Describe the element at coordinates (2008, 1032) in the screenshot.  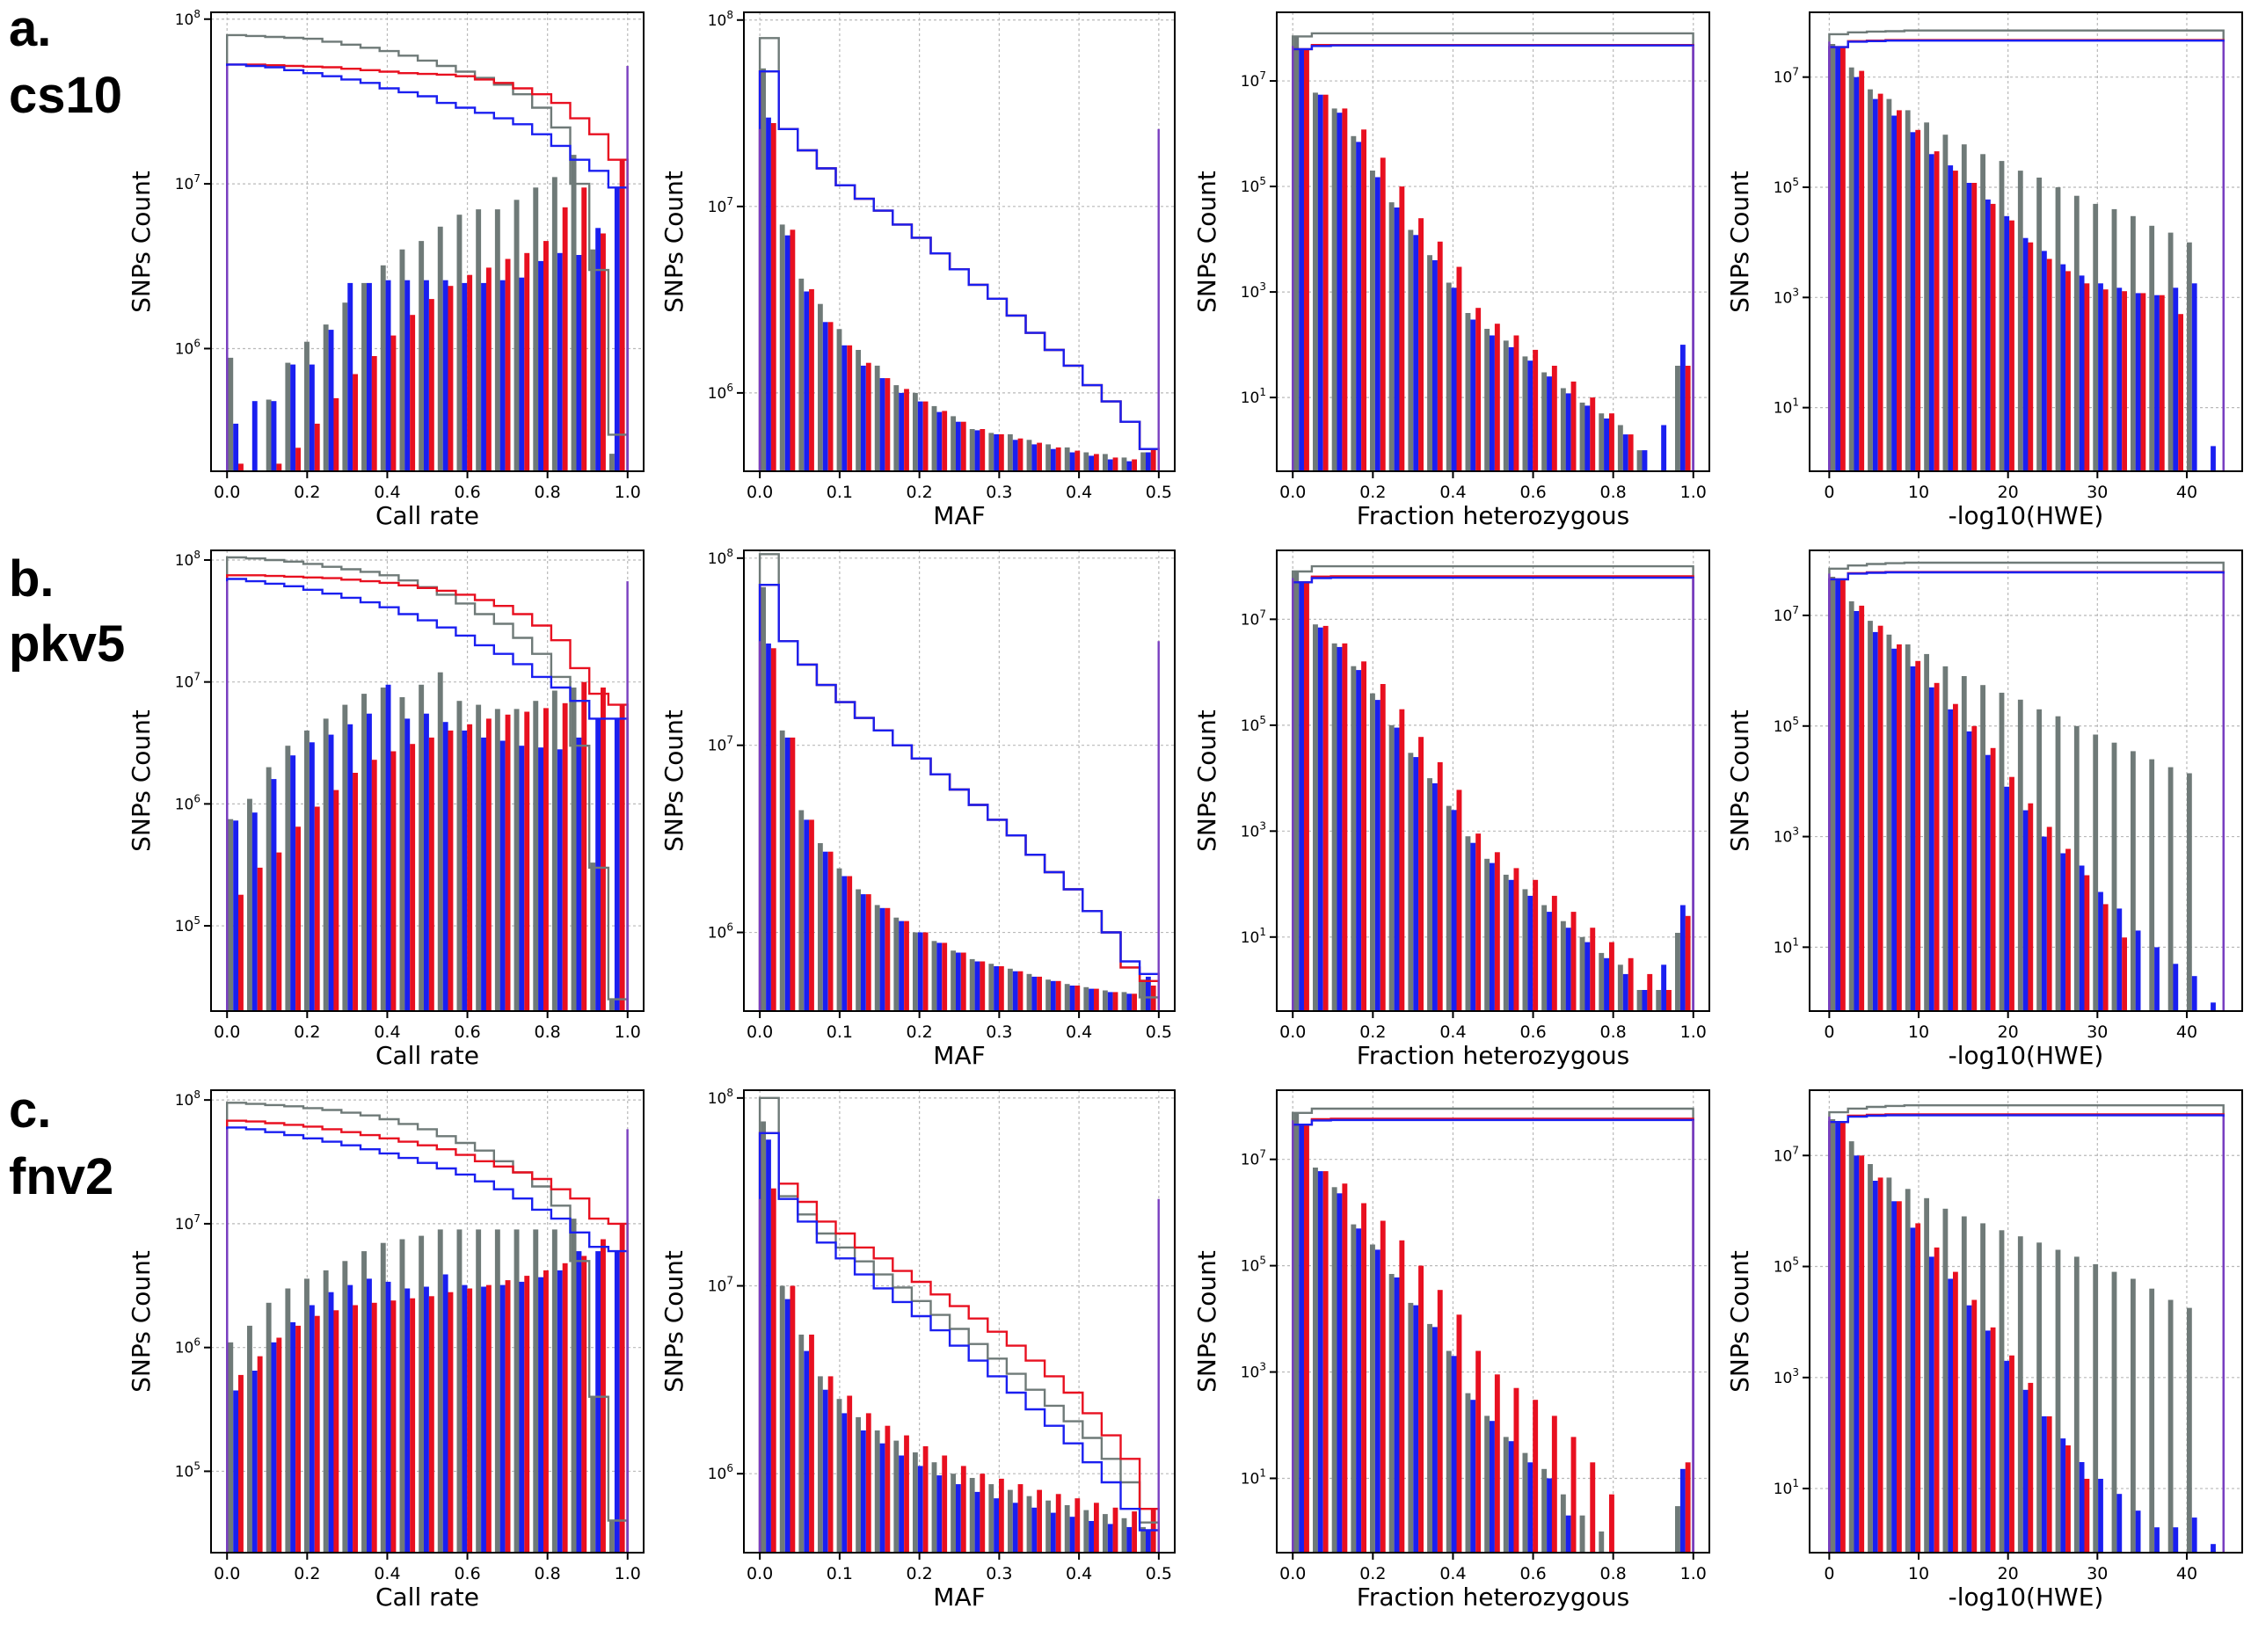
I see `x-tick-label: 20` at that location.